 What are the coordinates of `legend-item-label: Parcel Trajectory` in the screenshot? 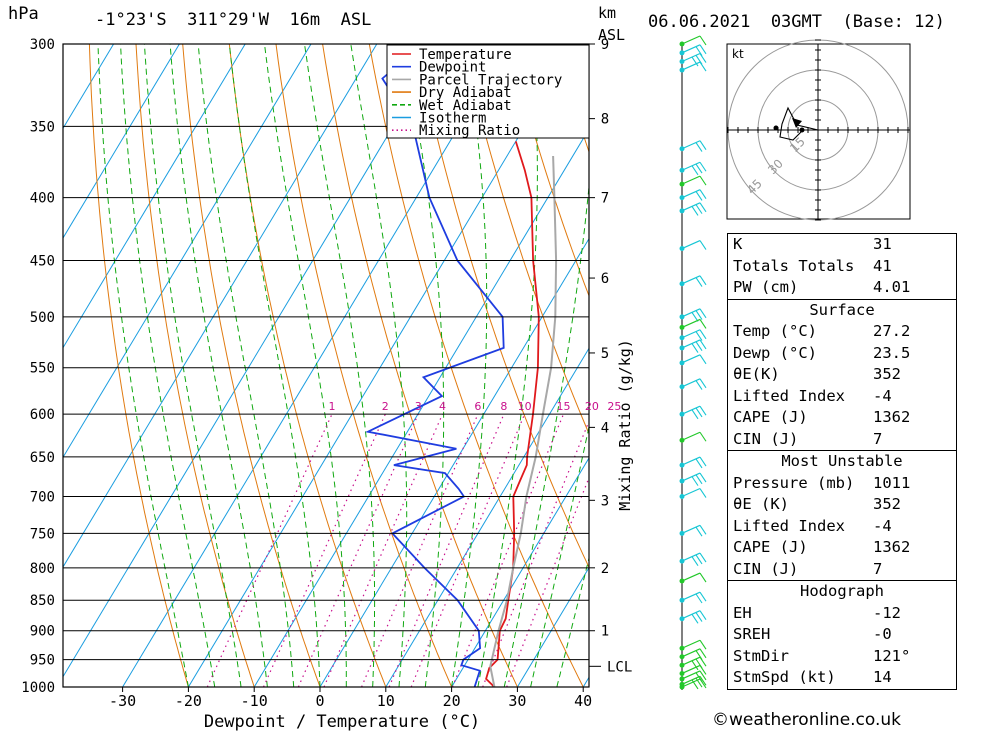 It's located at (490, 80).